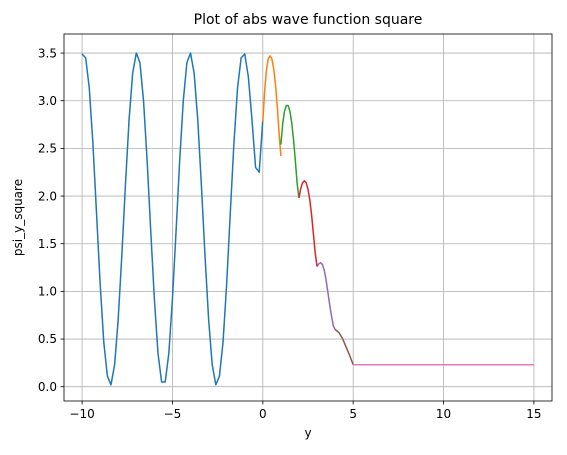 This screenshot has height=455, width=567. I want to click on y-tick-label: 1.5, so click(47, 244).